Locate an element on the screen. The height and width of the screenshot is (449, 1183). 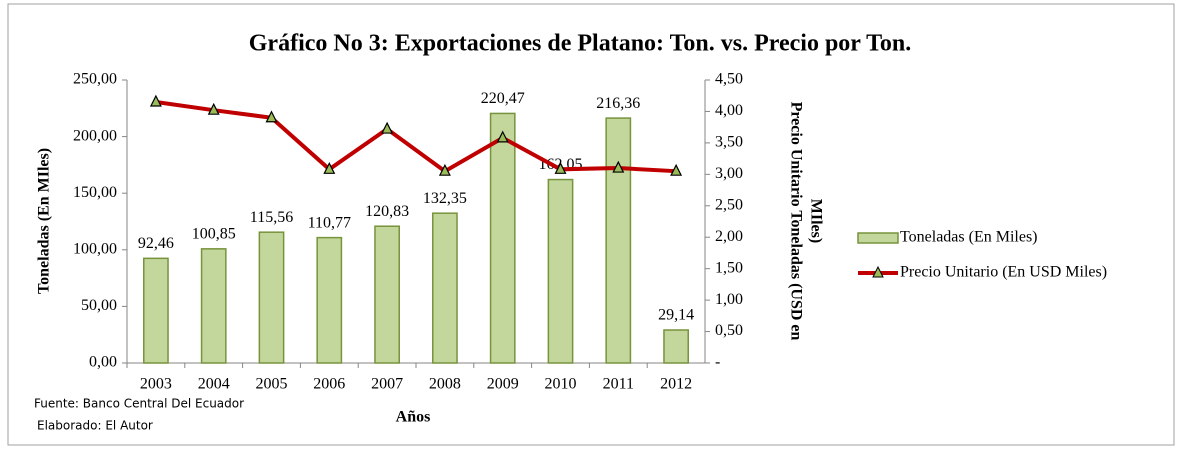
x-tick-label: 2012 is located at coordinates (676, 384).